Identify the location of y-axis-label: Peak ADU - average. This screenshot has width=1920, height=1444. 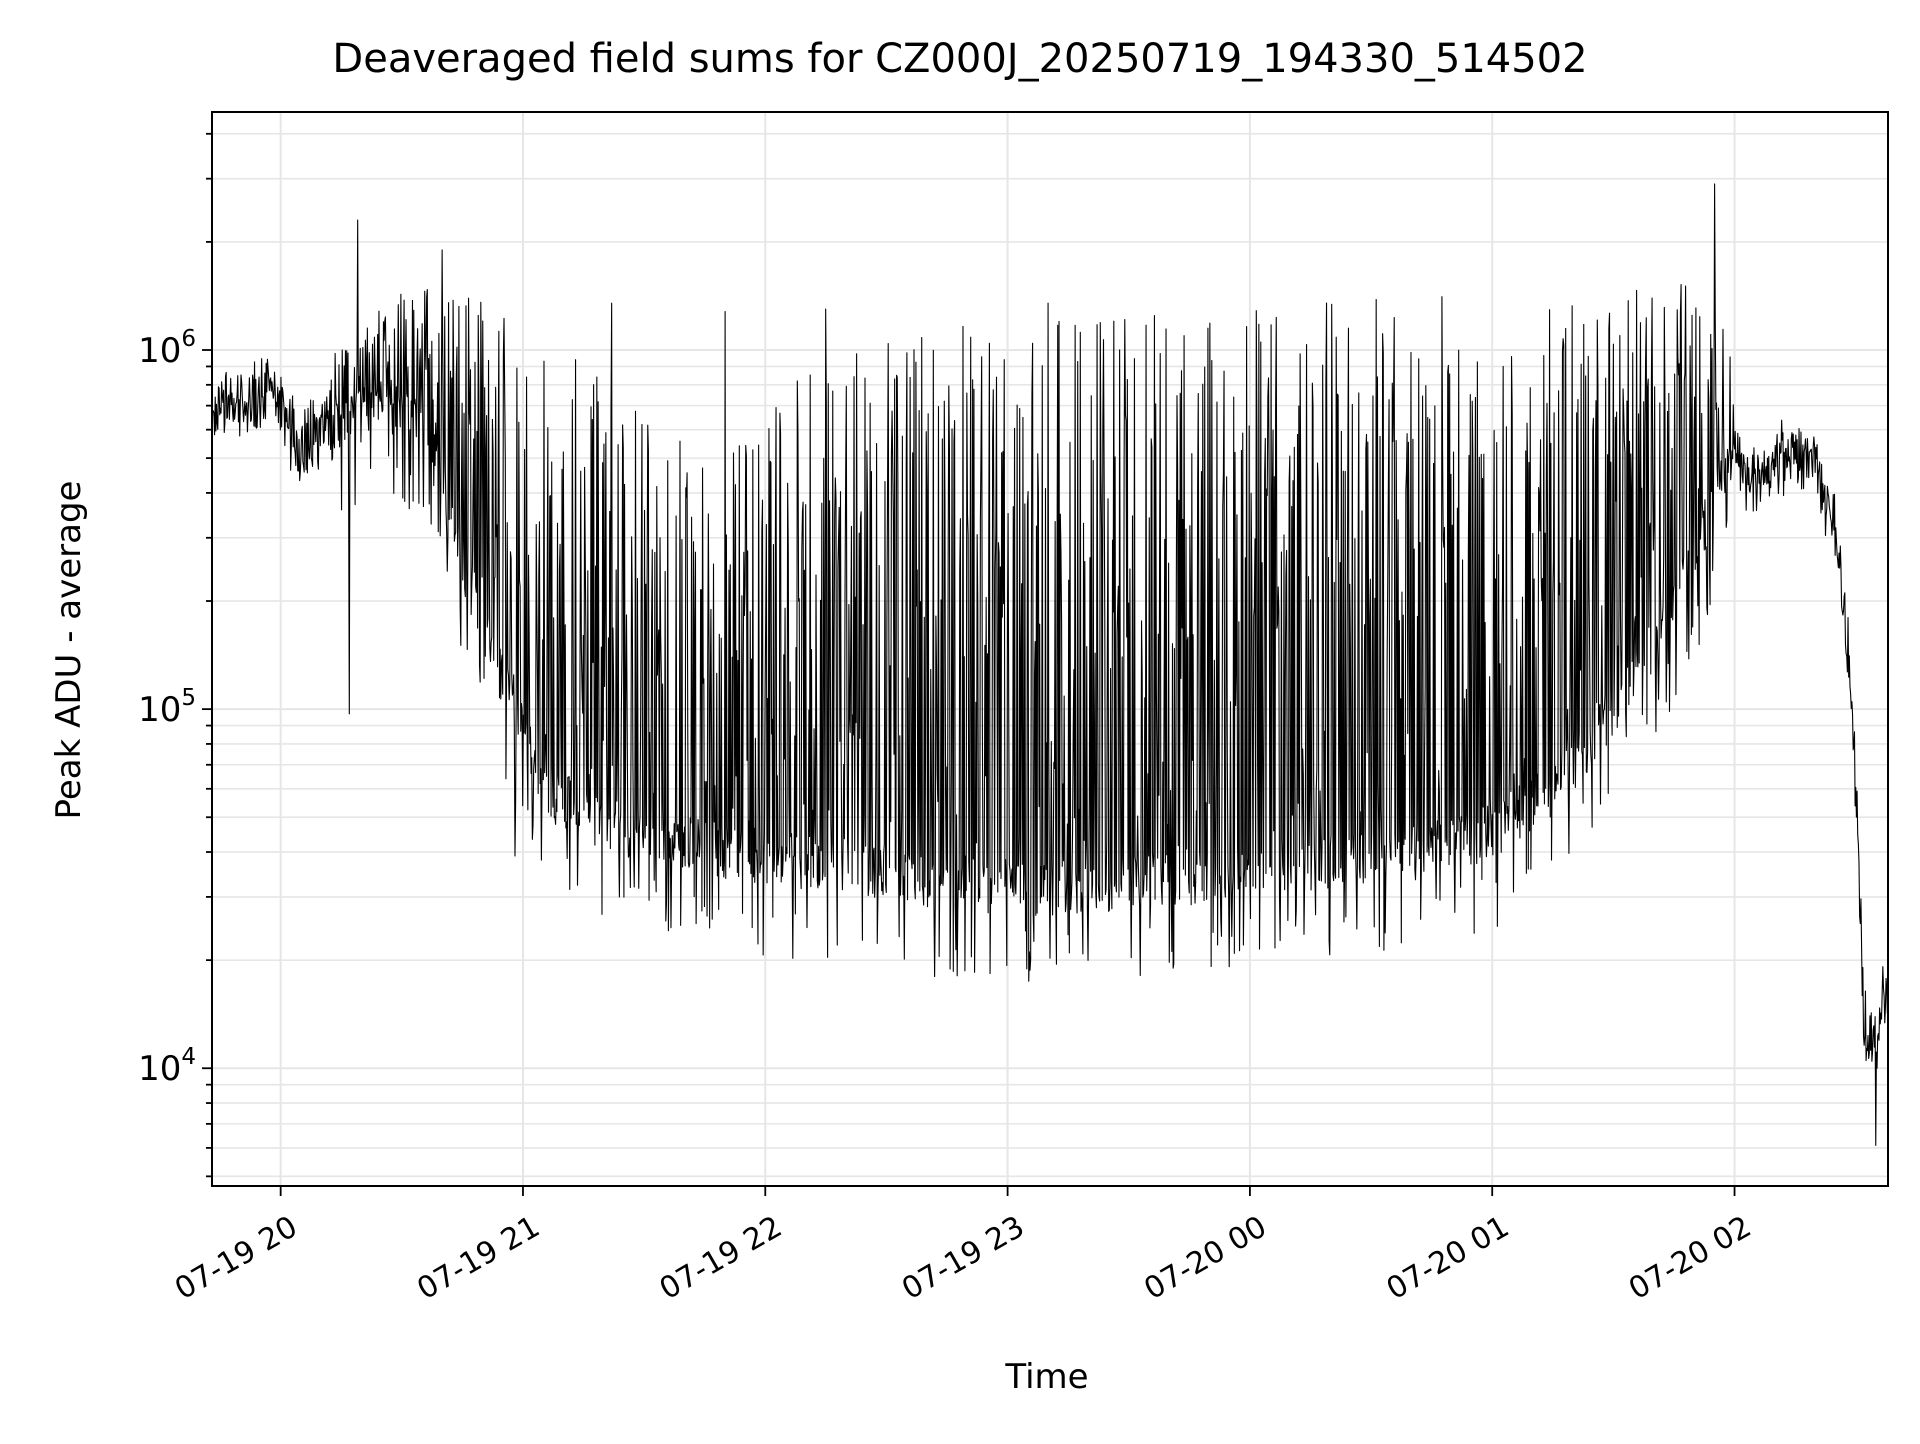
(69, 650).